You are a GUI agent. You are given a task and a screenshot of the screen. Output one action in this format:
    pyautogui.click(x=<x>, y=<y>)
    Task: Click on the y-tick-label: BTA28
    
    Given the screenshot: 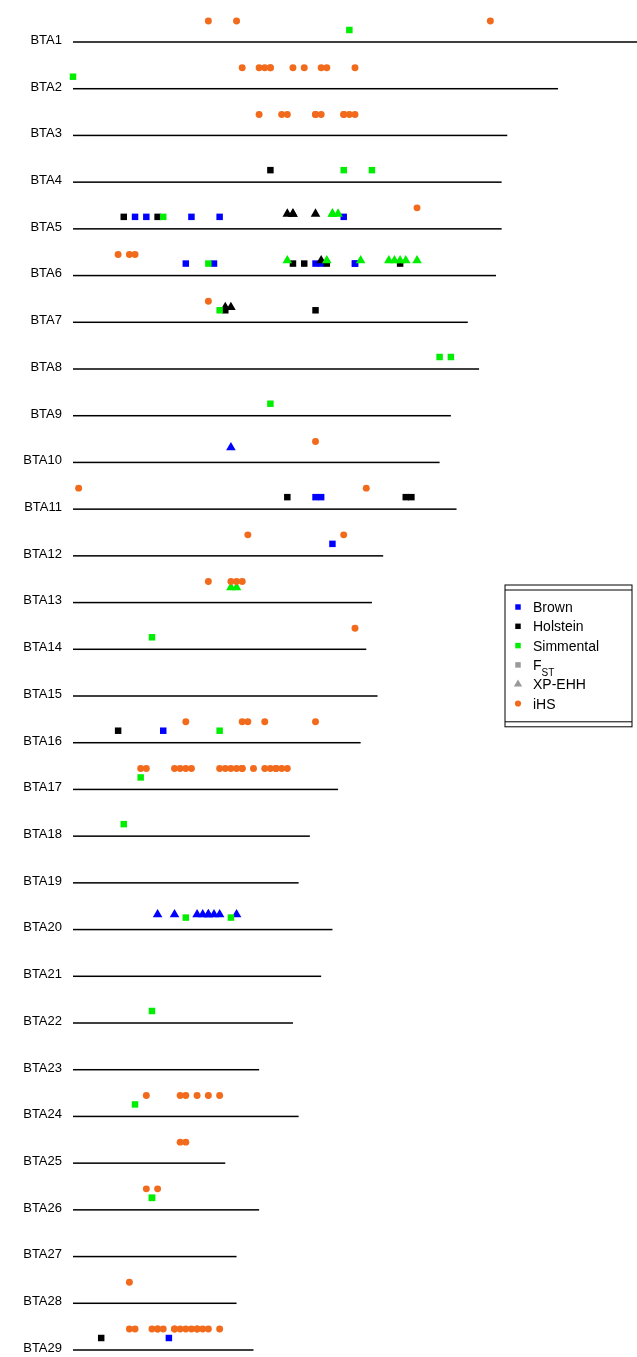 What is the action you would take?
    pyautogui.click(x=42, y=1301)
    